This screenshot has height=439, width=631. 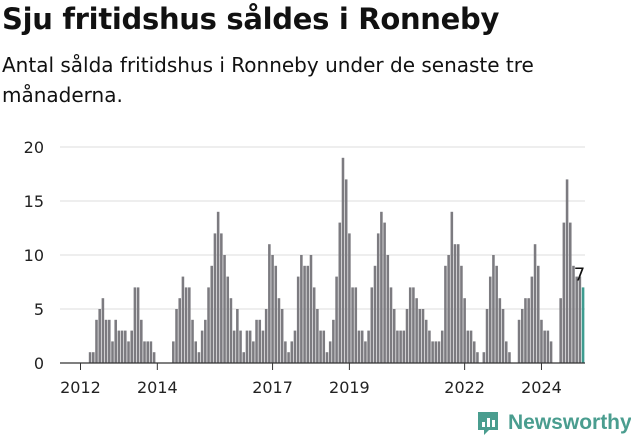 I want to click on highlight-bar, so click(x=583, y=325).